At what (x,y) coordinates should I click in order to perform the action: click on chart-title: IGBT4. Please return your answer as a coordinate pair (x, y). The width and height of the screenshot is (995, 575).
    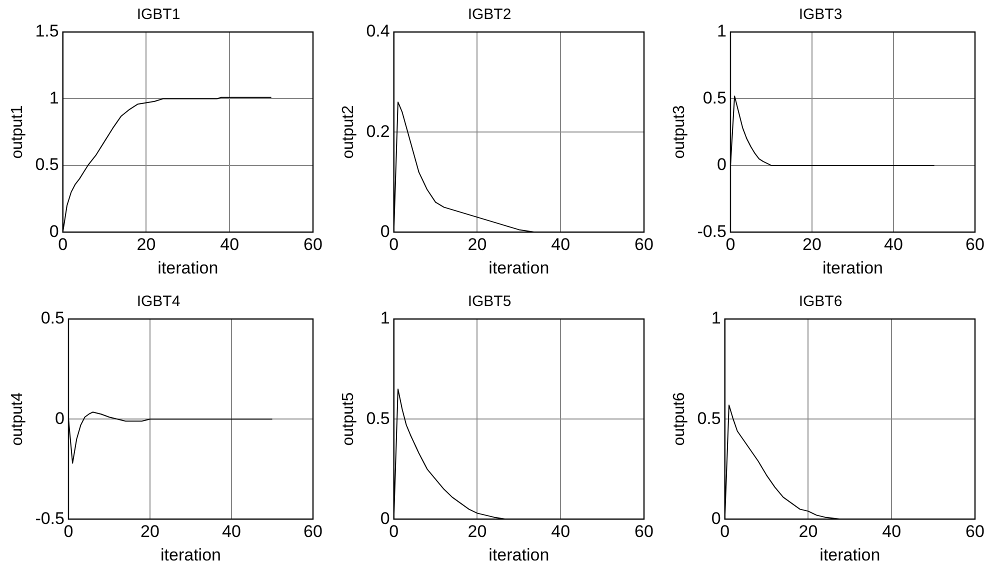
    Looking at the image, I should click on (158, 301).